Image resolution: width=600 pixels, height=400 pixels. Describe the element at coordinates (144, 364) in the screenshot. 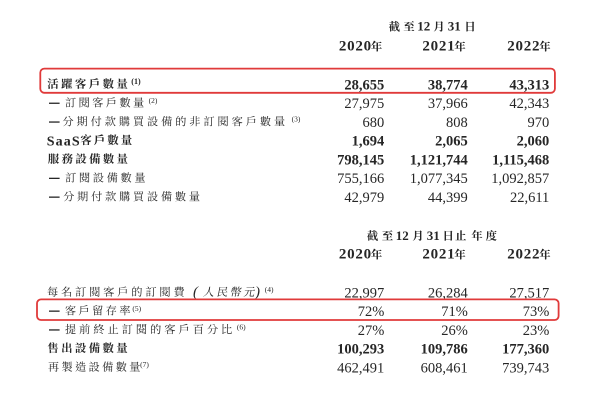

I see `svg-text: (7)` at that location.